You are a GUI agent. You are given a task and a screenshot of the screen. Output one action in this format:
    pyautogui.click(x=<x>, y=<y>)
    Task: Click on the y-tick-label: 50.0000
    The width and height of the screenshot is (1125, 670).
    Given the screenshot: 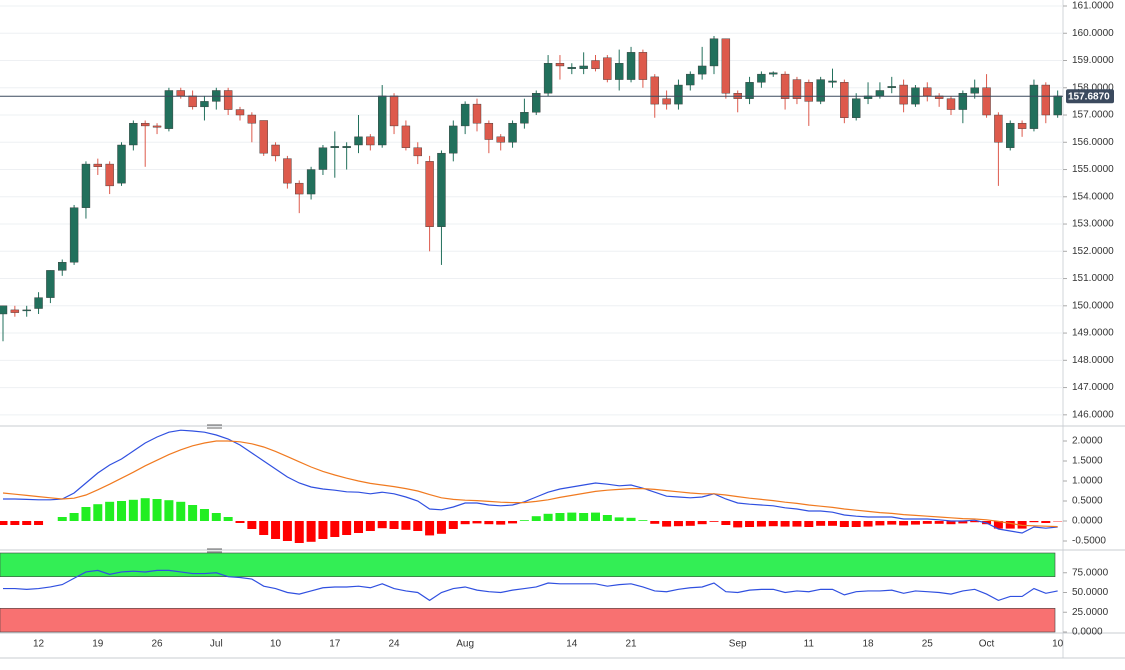 What is the action you would take?
    pyautogui.click(x=1090, y=592)
    